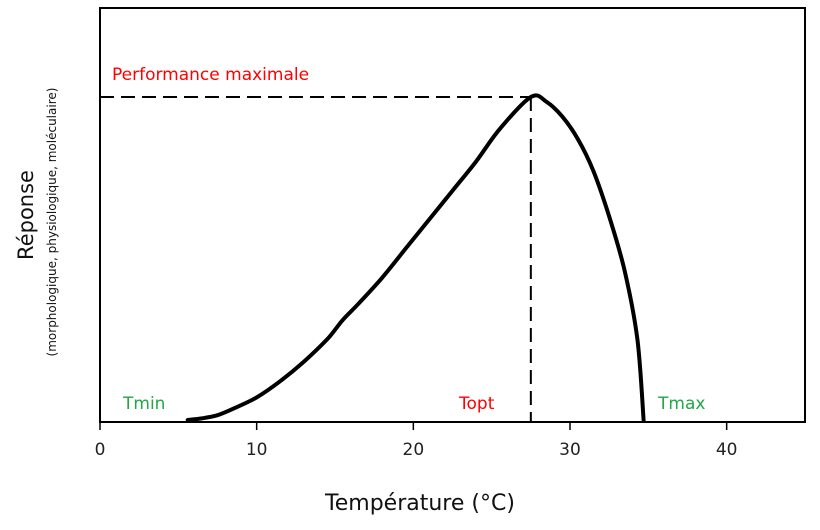 The image size is (820, 530). Describe the element at coordinates (476, 404) in the screenshot. I see `annotation-topt: Topt` at that location.